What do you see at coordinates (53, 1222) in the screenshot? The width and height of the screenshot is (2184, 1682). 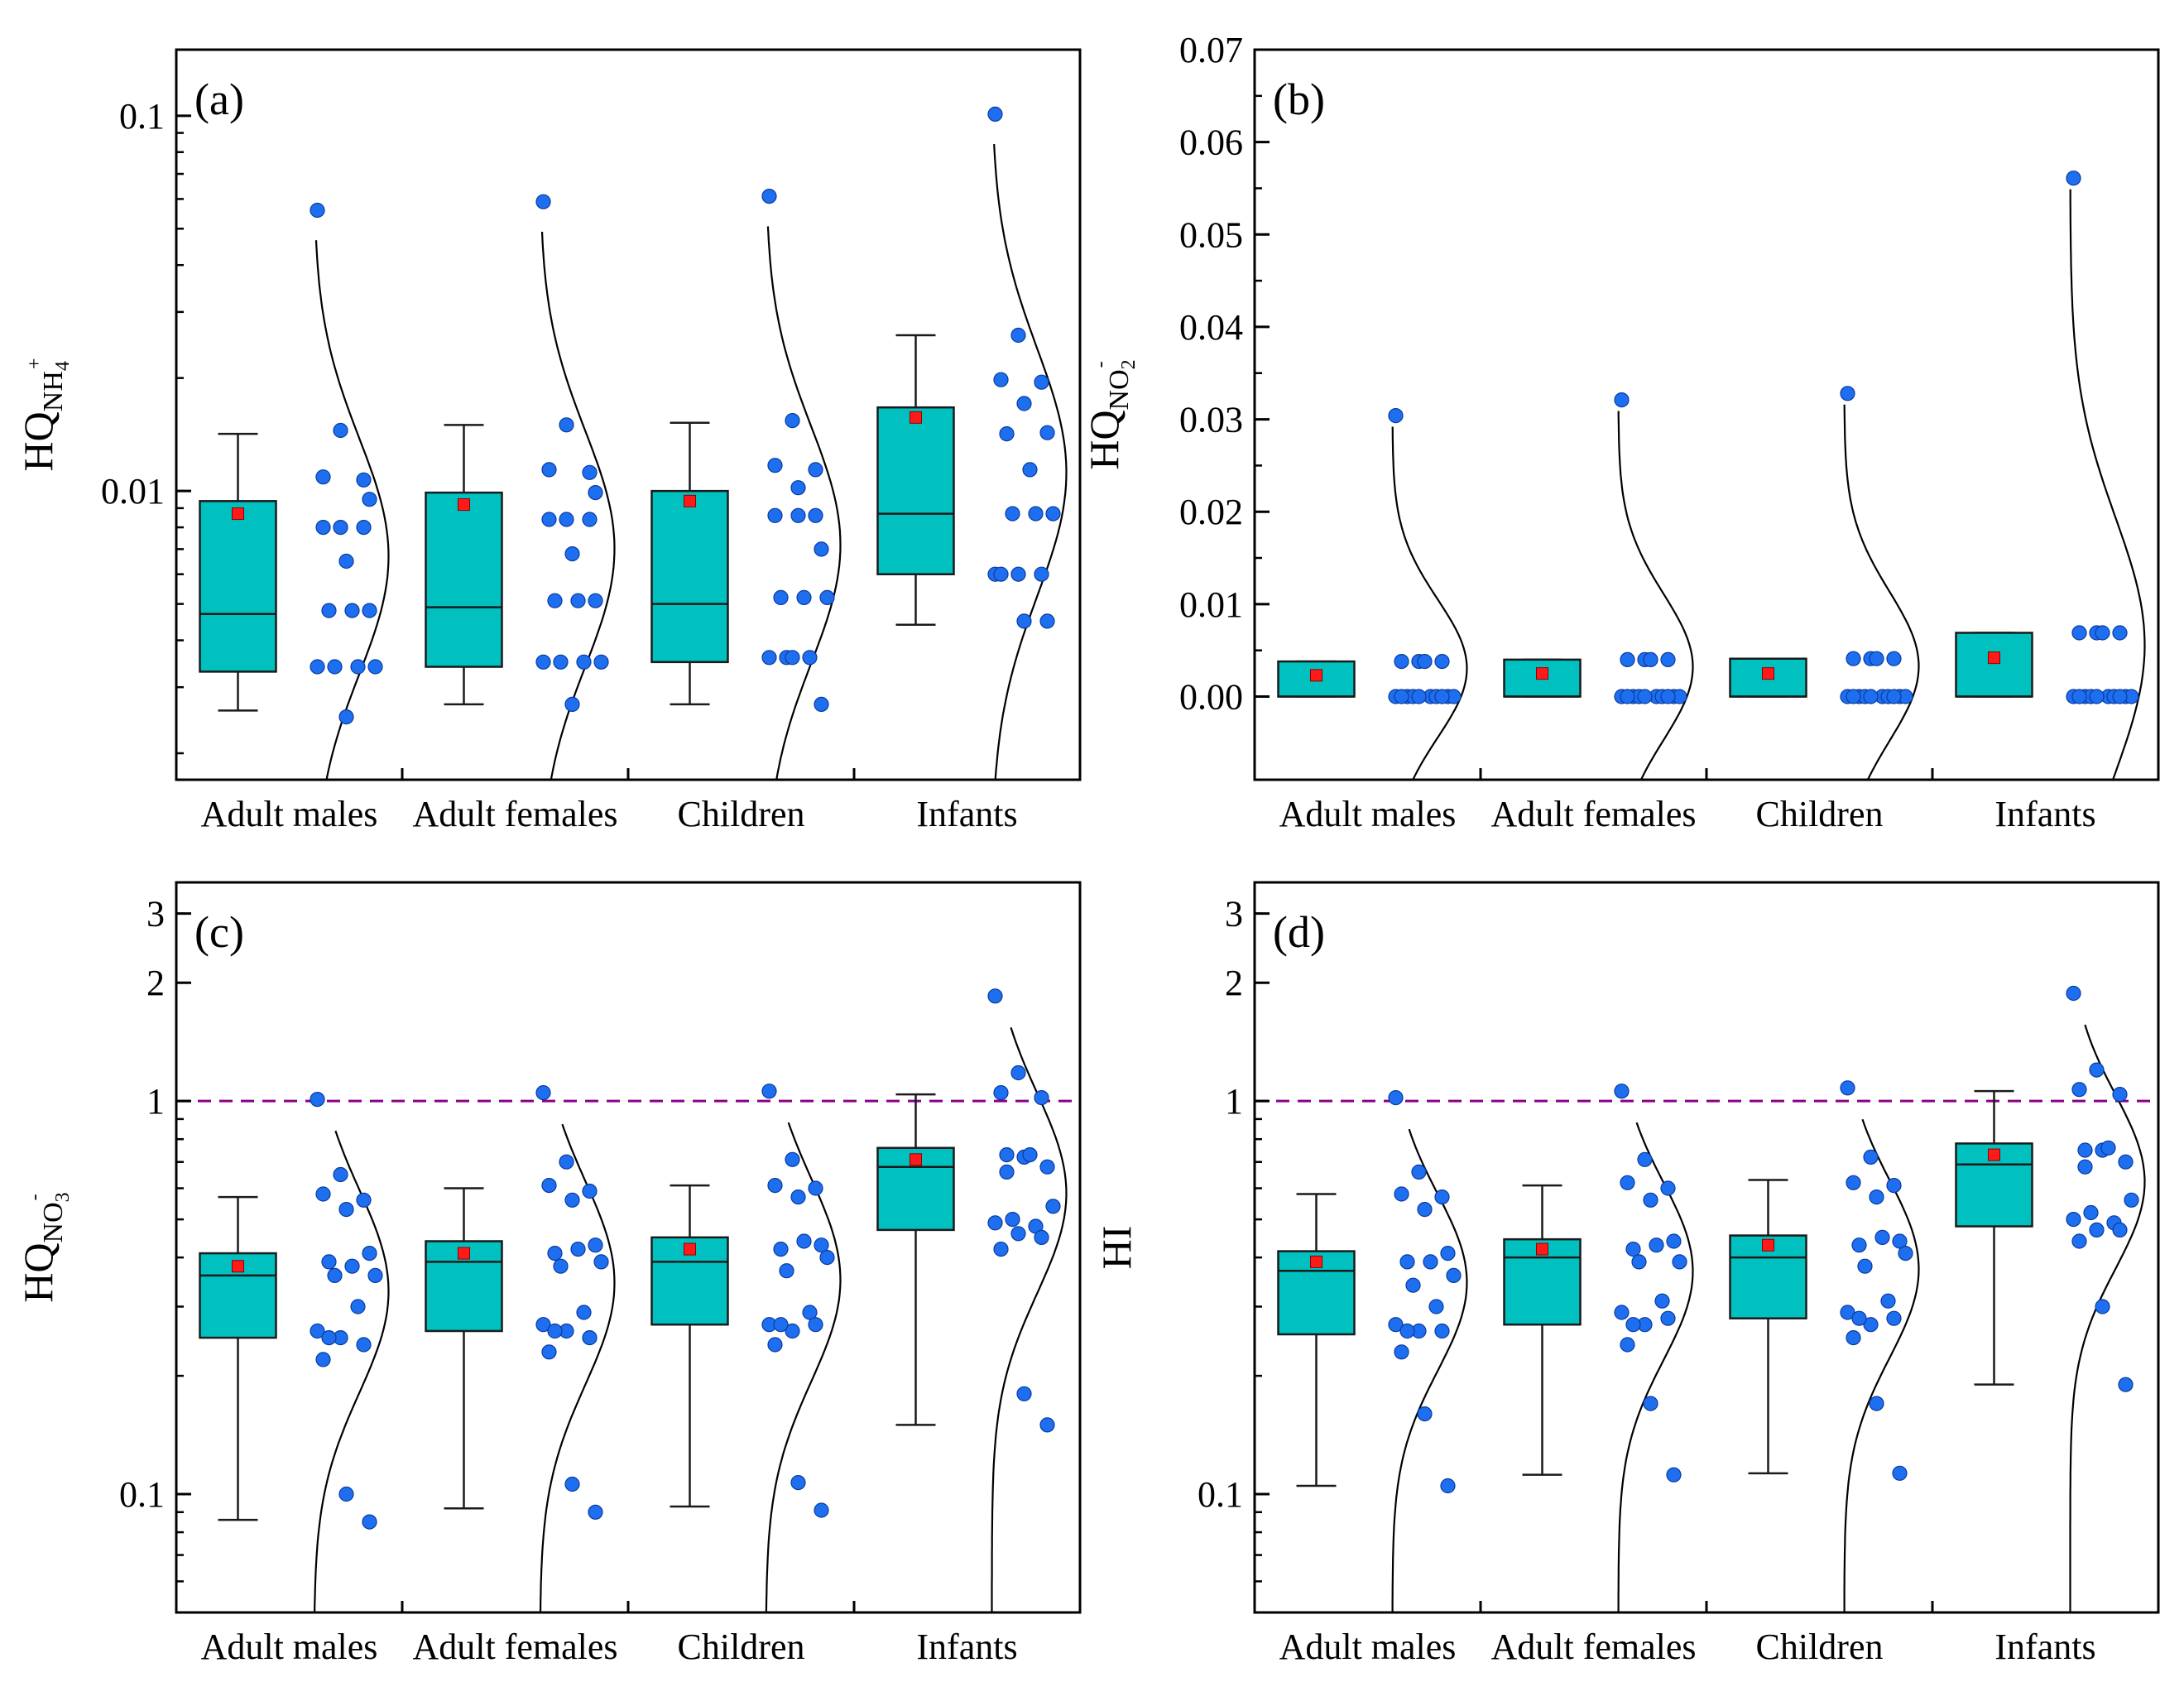 I see `y-label-subscript: NO` at bounding box center [53, 1222].